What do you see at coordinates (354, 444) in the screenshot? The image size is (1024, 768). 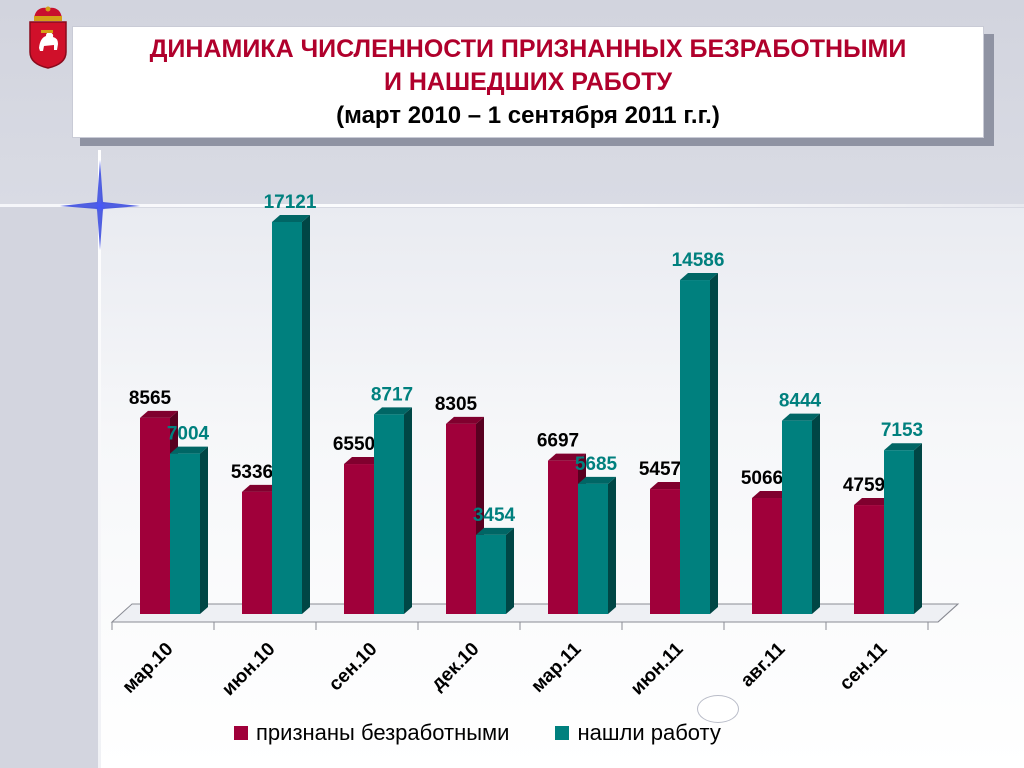 I see `data-label-unemployed: 6550` at bounding box center [354, 444].